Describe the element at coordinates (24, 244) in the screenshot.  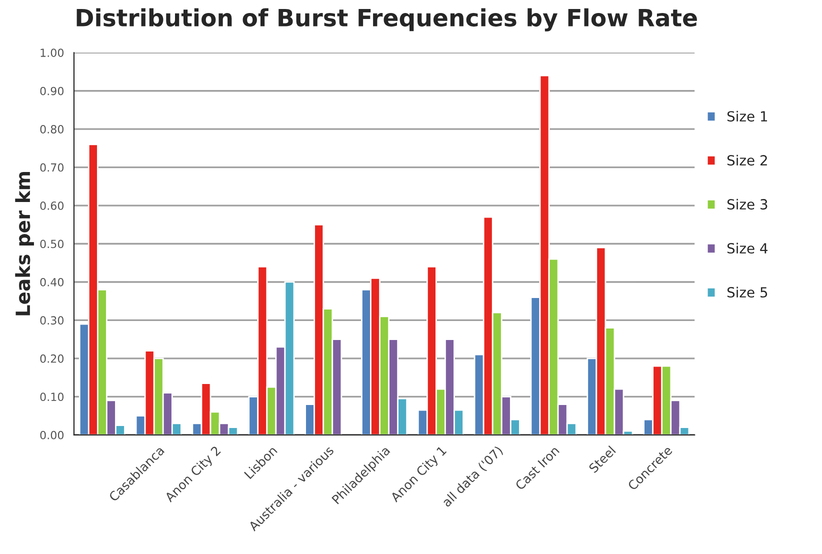
I see `y-axis-title: Leaks per km` at that location.